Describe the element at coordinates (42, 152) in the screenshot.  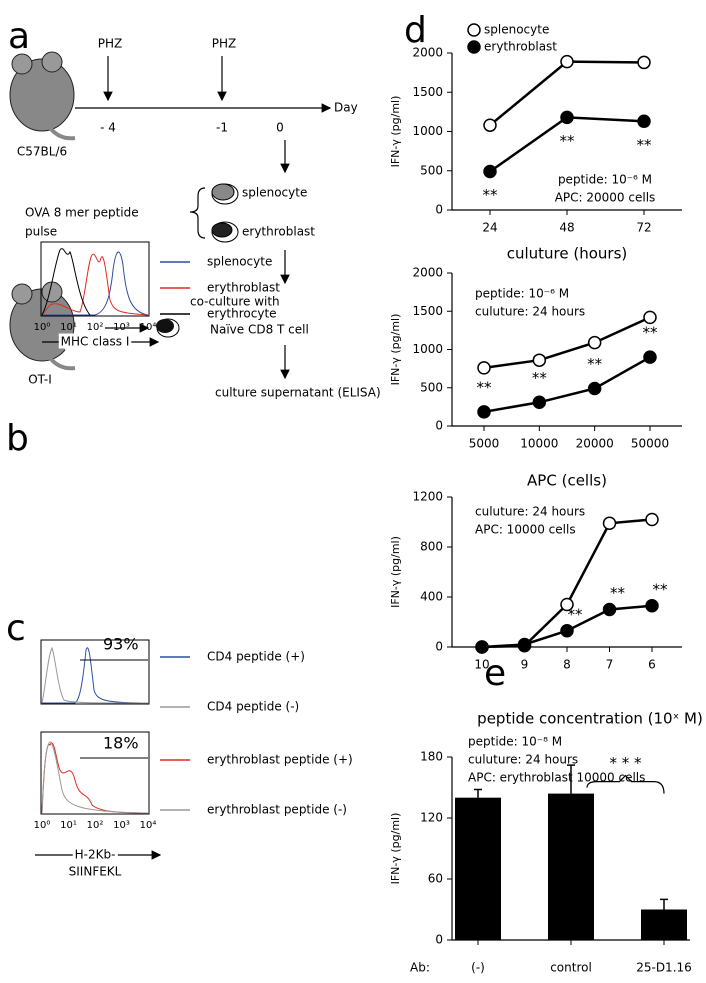
I see `strain: C57BL/6` at that location.